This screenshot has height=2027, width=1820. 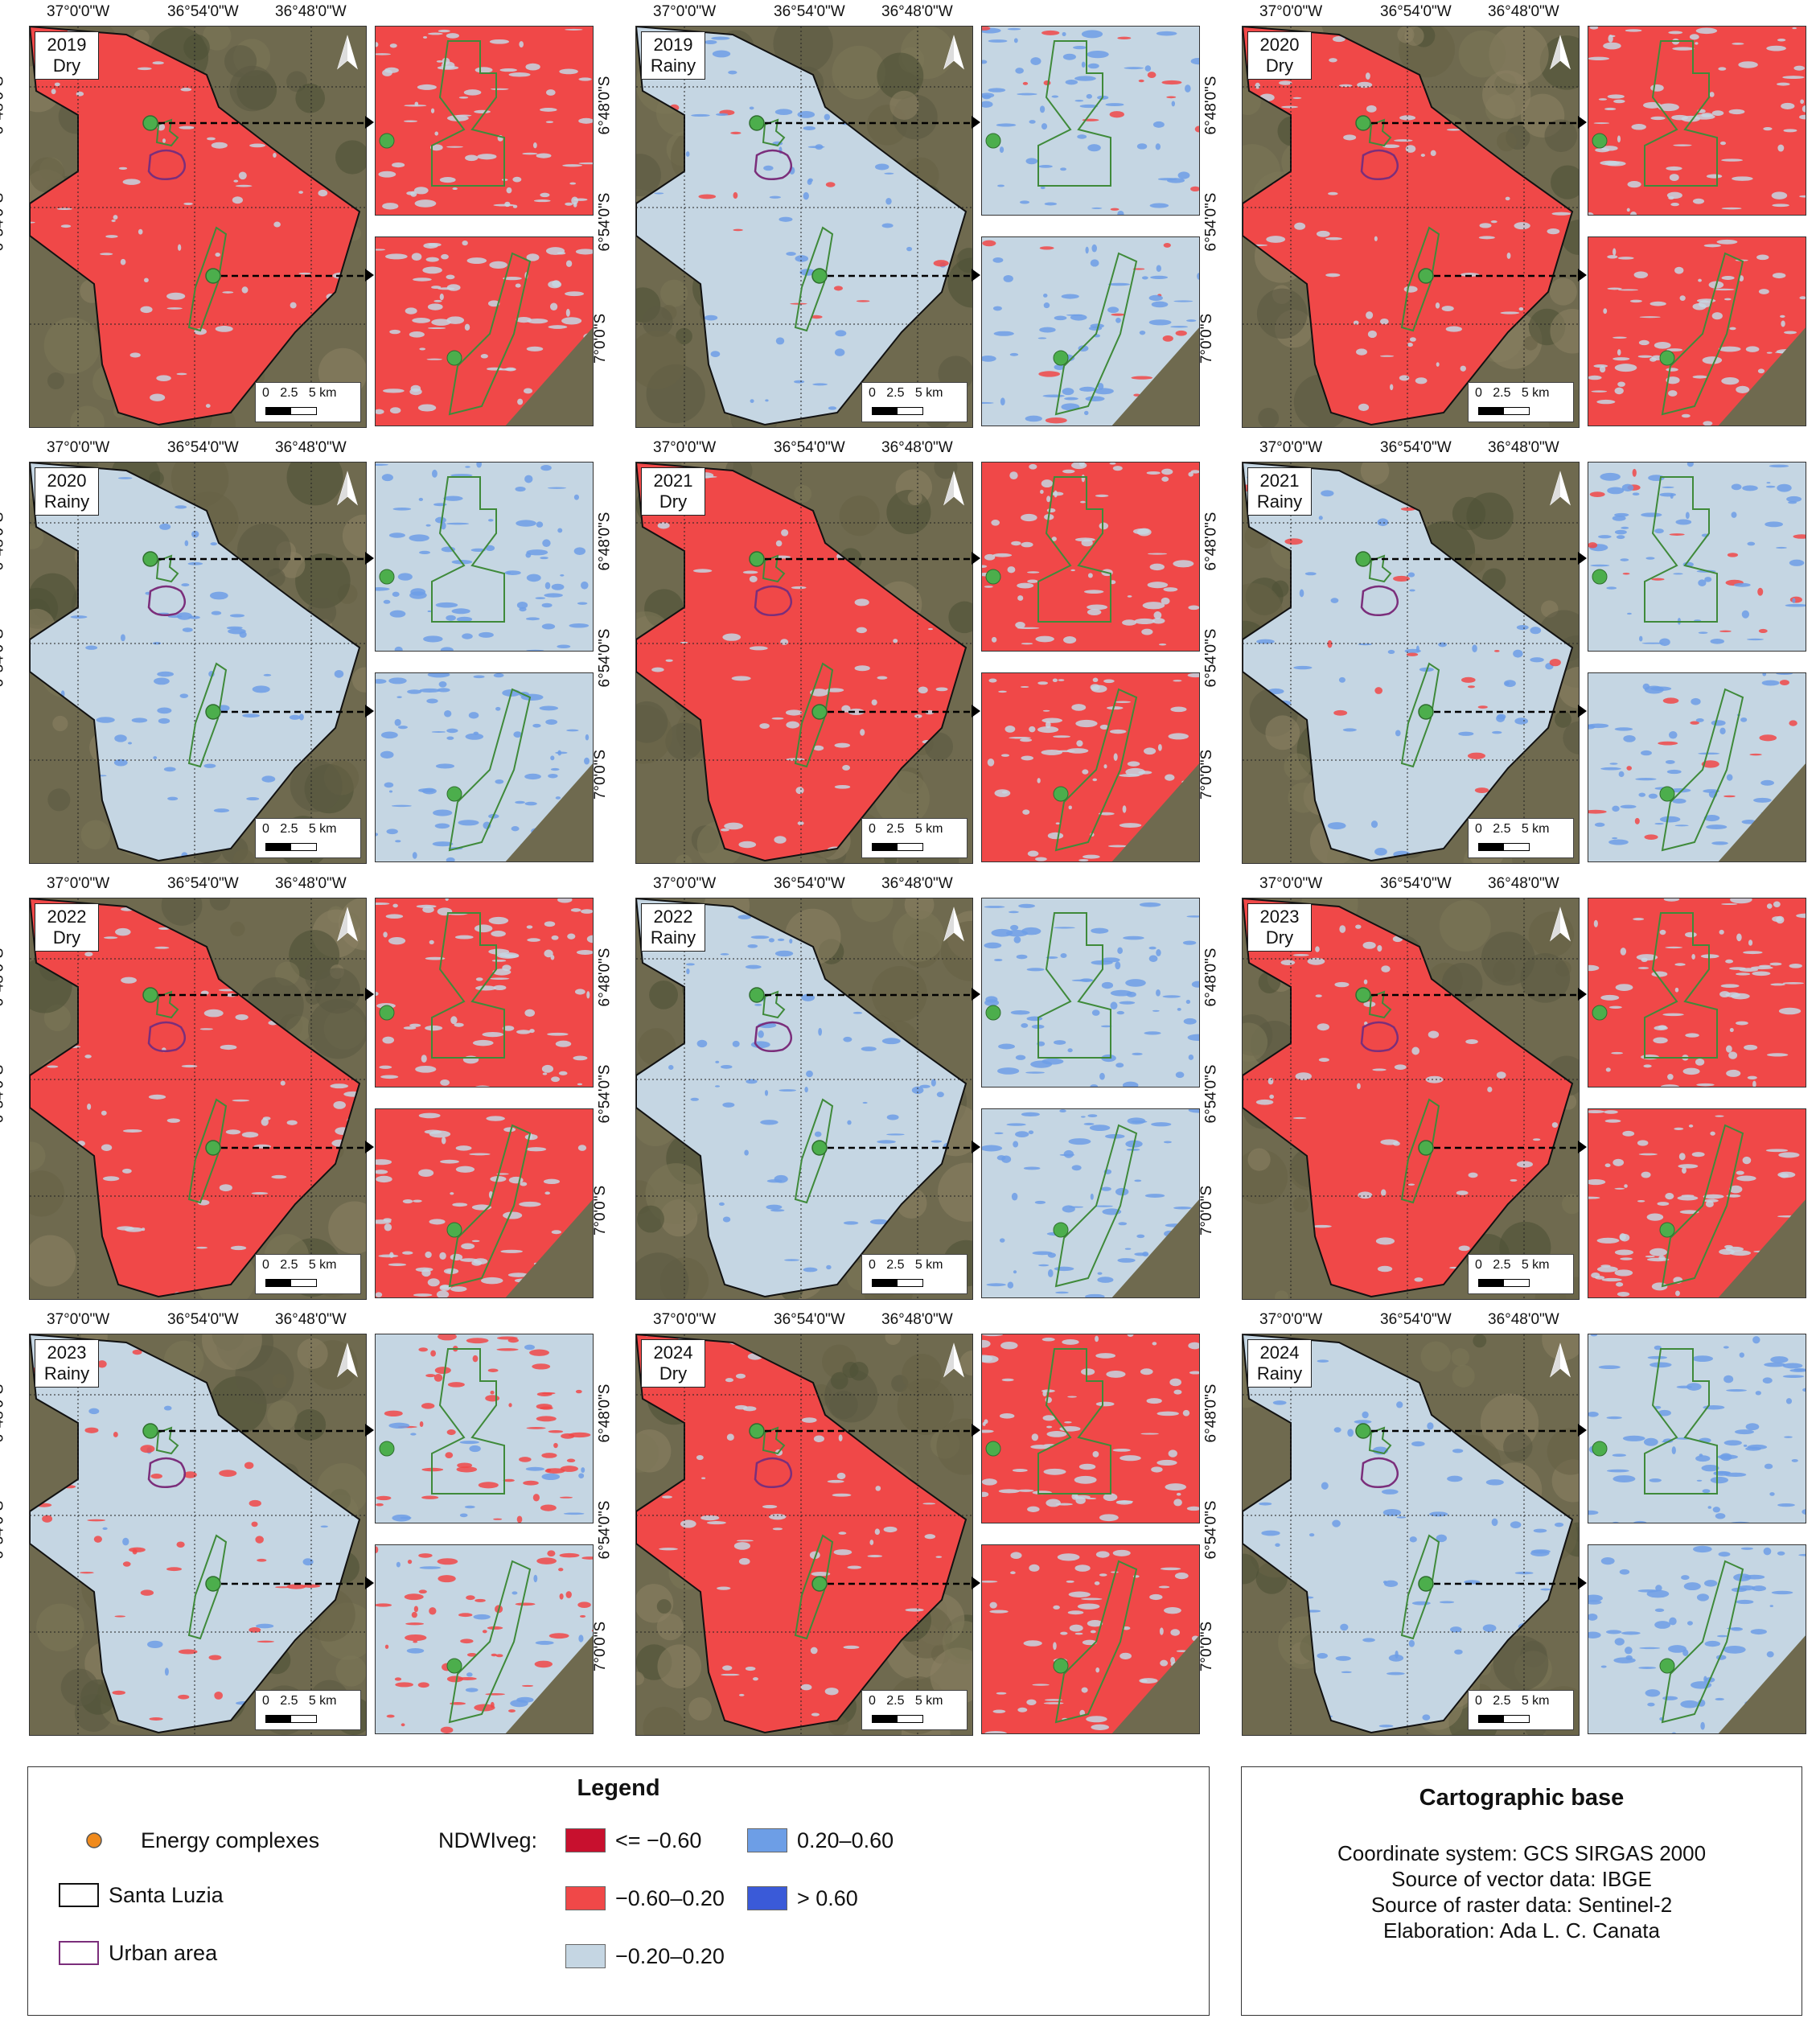 I want to click on year-label: 2022, so click(x=67, y=917).